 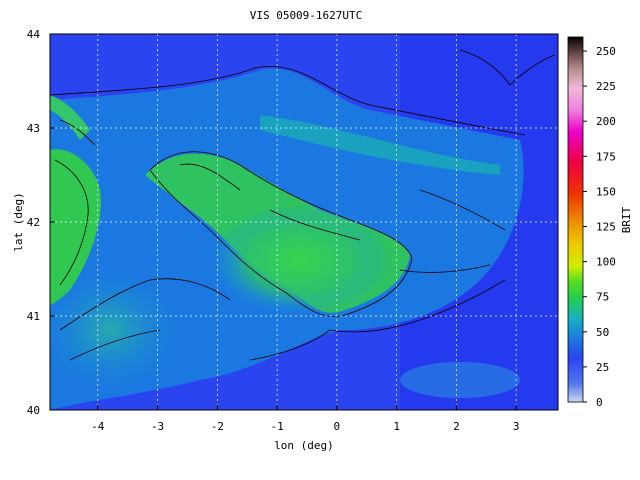 I want to click on x-tick-label: -1, so click(x=276, y=426).